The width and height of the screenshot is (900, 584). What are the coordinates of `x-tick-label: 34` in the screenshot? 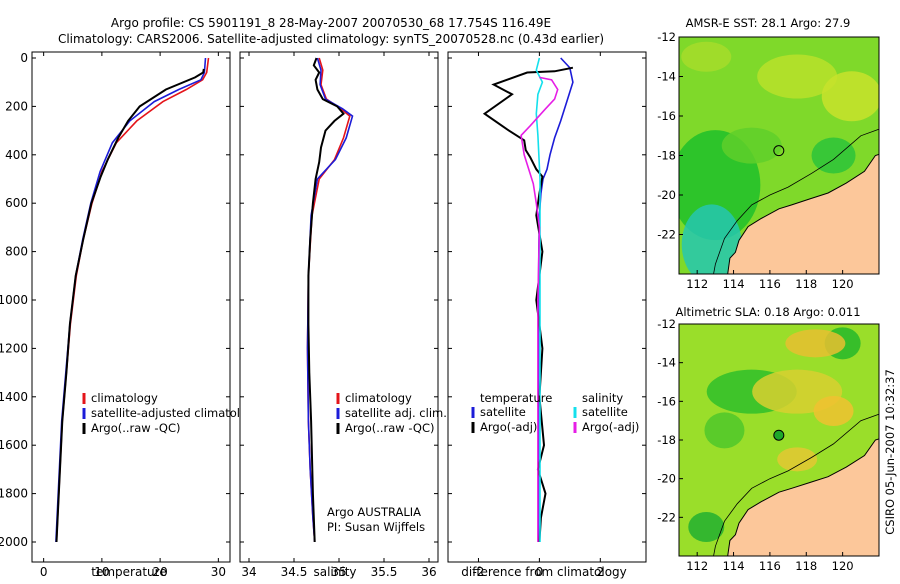 It's located at (248, 572).